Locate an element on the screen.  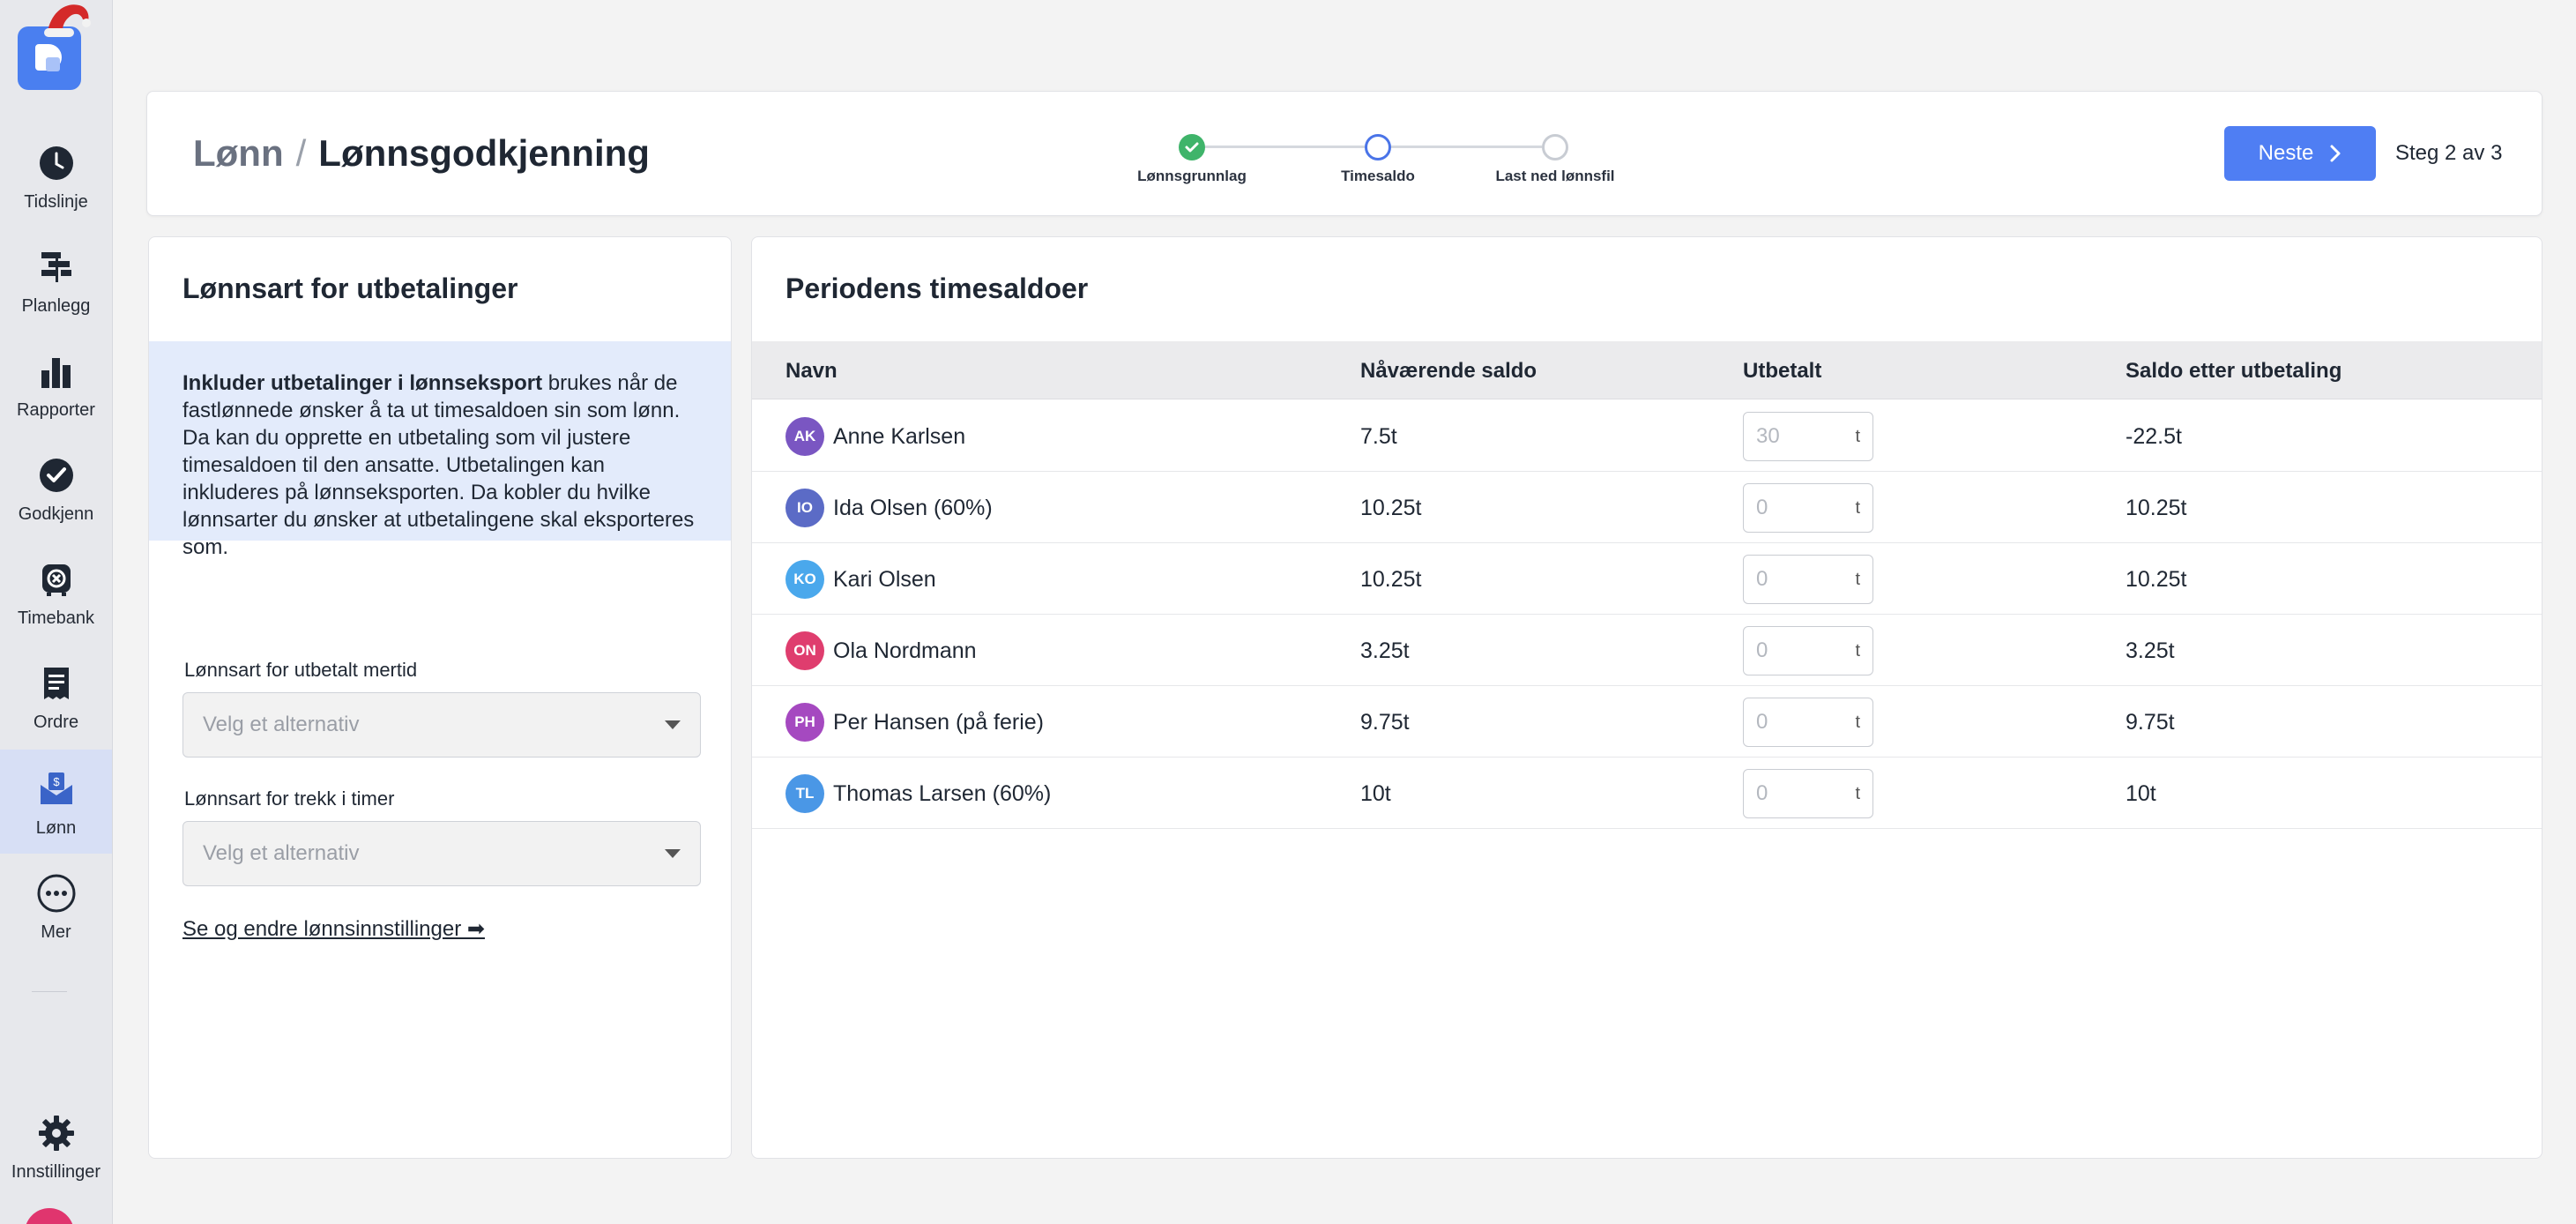
clock-icon is located at coordinates (57, 163).